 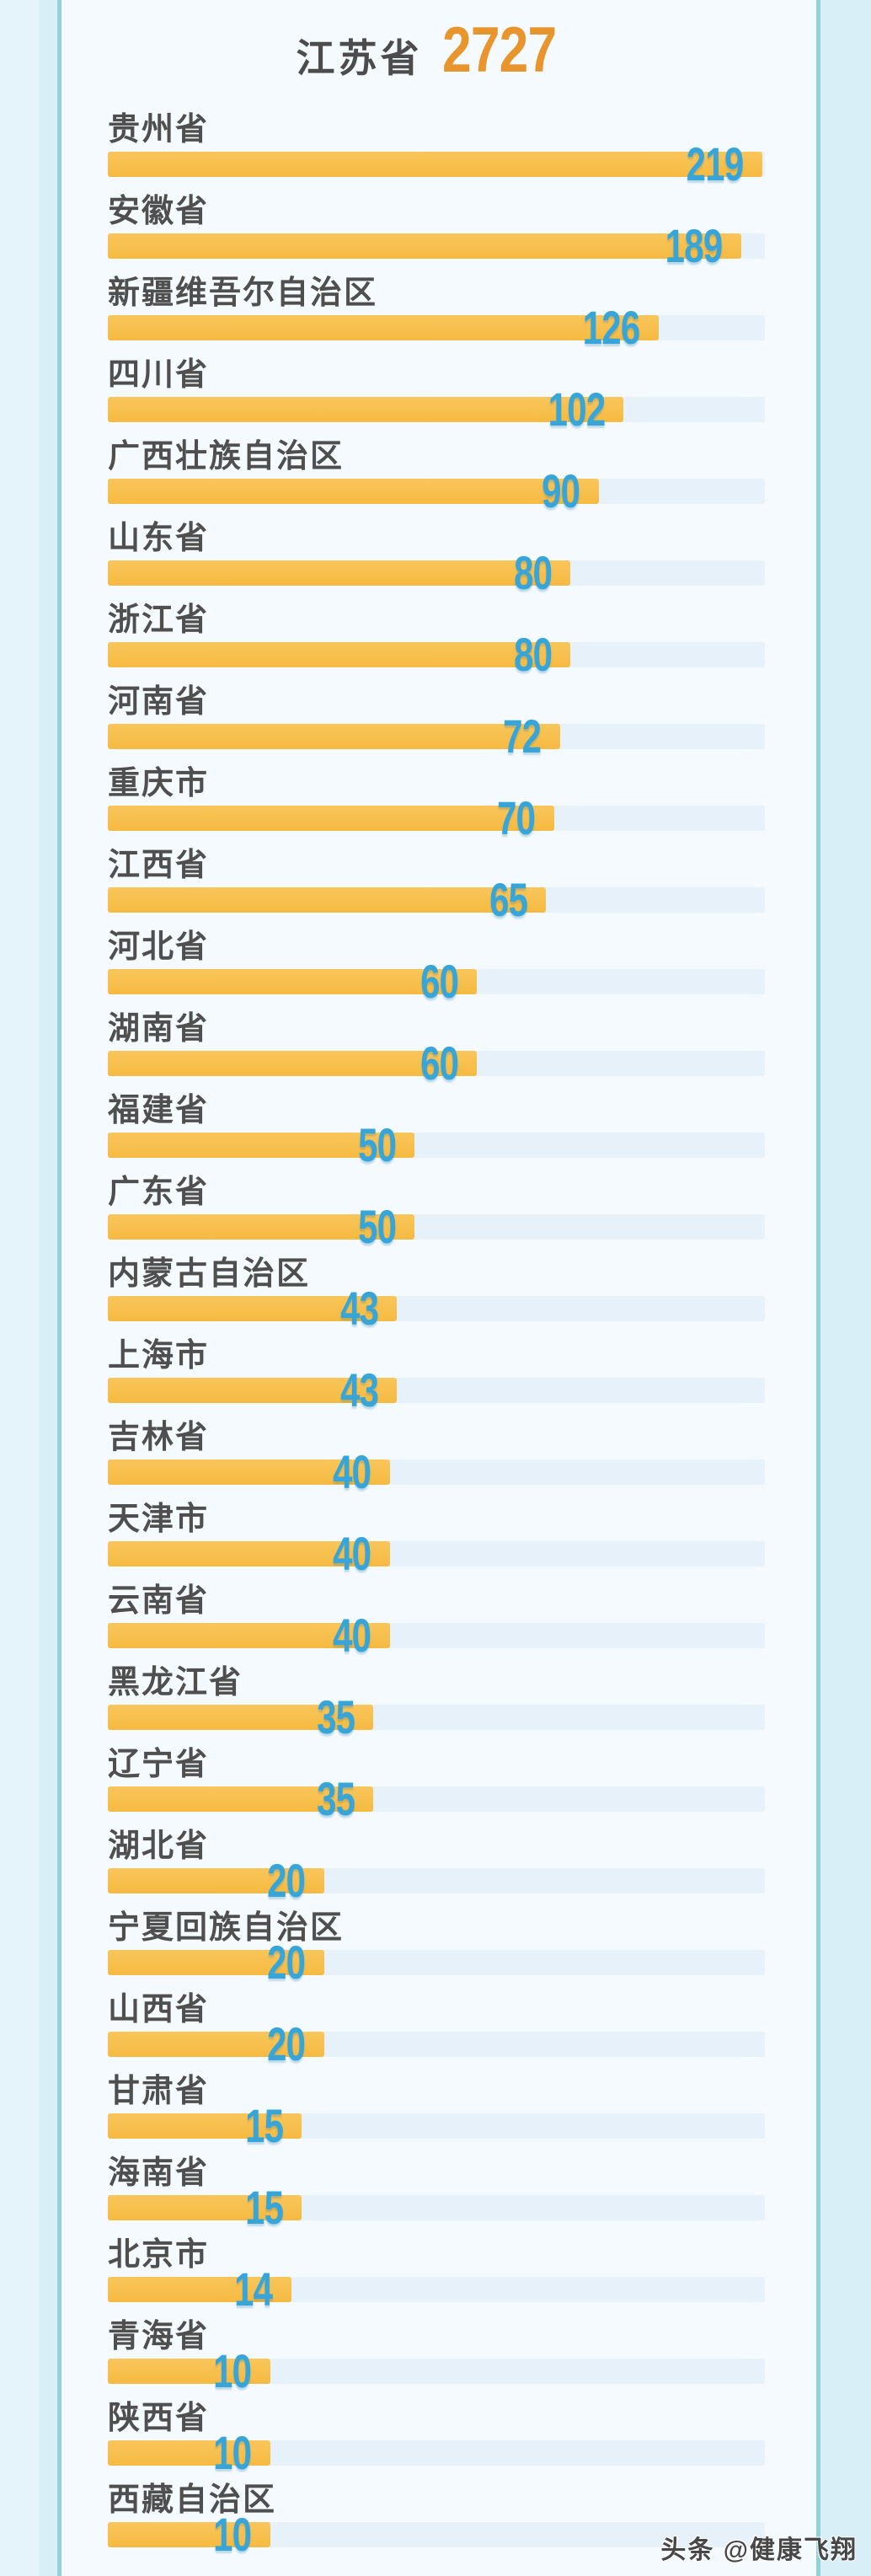 I want to click on bar-row: 湖北省 20, so click(x=437, y=1865).